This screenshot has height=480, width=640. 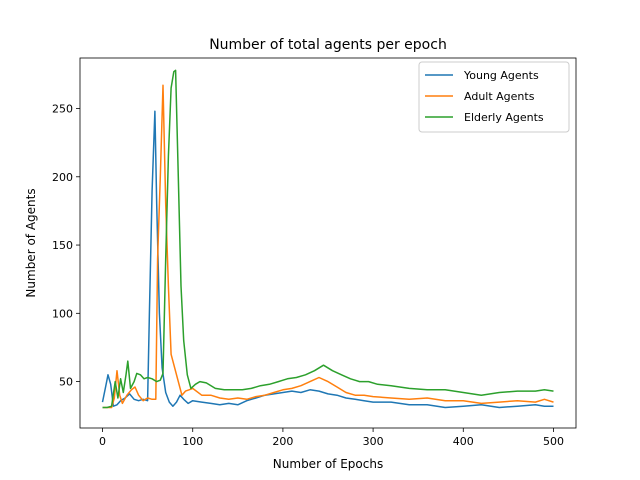 I want to click on legend-frame, so click(x=494, y=97).